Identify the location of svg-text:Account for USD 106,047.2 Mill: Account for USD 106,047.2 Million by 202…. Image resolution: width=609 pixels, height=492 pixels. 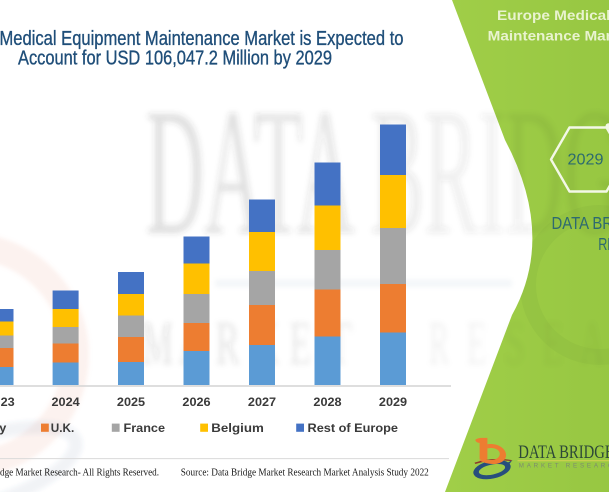
(175, 58).